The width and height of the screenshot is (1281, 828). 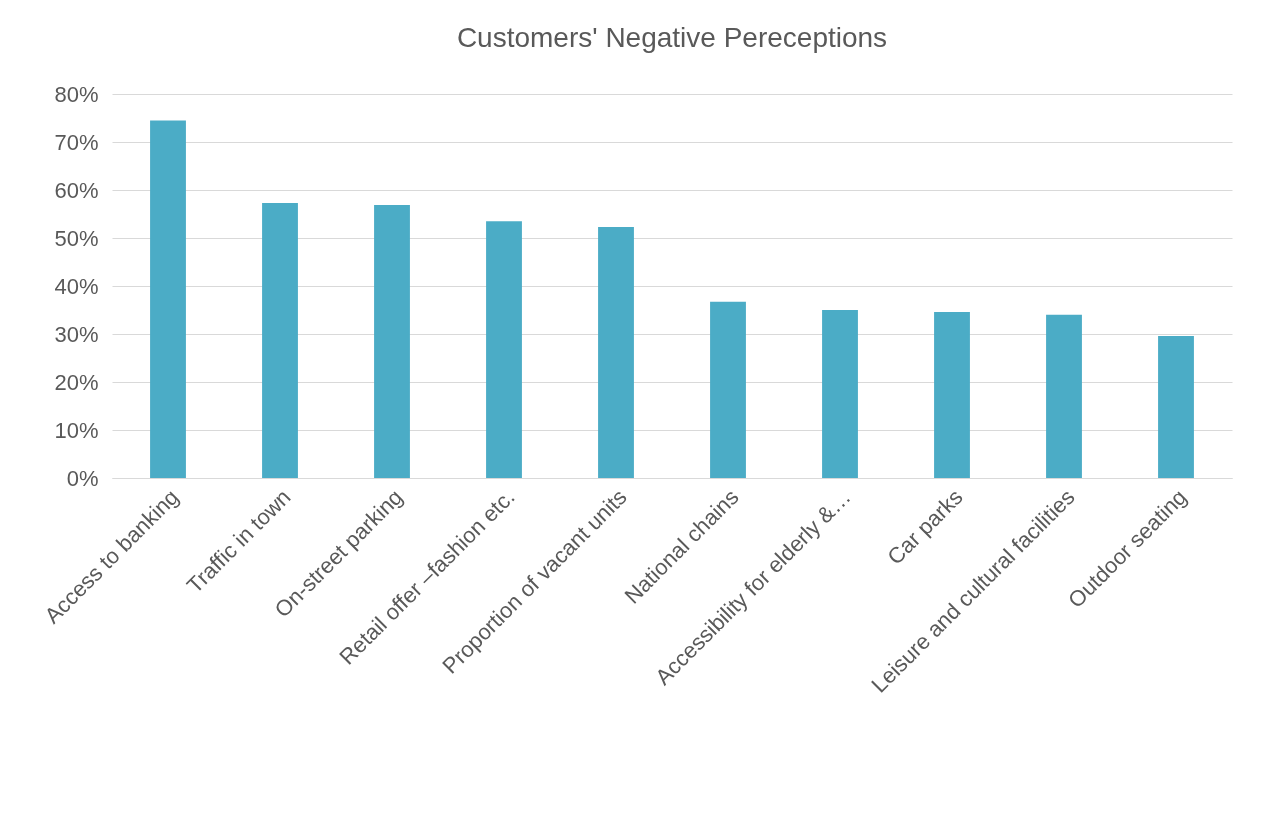 What do you see at coordinates (76, 334) in the screenshot?
I see `y-tick-label: 30%` at bounding box center [76, 334].